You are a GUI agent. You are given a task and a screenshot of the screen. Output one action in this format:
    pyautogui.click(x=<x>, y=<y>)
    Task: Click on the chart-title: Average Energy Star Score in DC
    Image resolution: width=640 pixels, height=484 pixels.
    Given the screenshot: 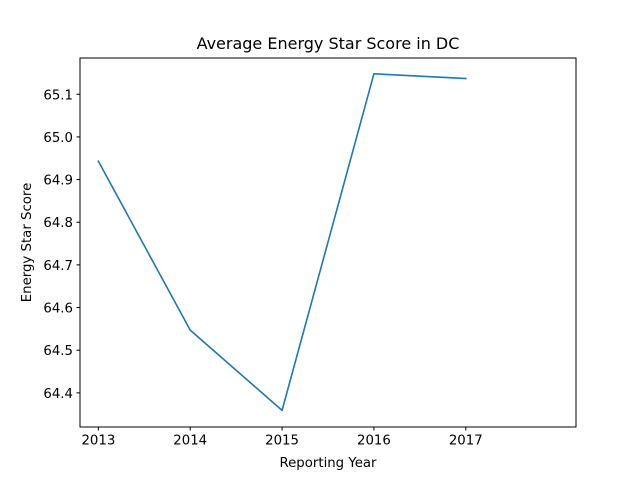 What is the action you would take?
    pyautogui.click(x=328, y=43)
    